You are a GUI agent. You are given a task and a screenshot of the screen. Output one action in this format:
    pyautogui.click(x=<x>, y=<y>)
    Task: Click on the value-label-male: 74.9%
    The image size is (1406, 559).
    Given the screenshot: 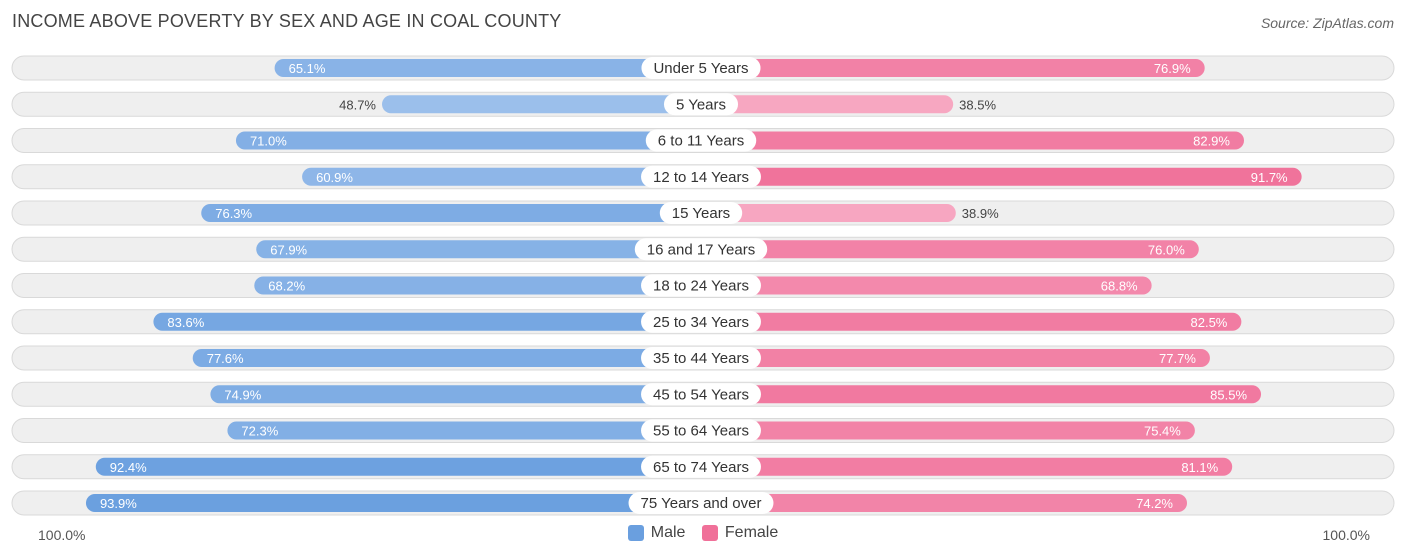 What is the action you would take?
    pyautogui.click(x=242, y=394)
    